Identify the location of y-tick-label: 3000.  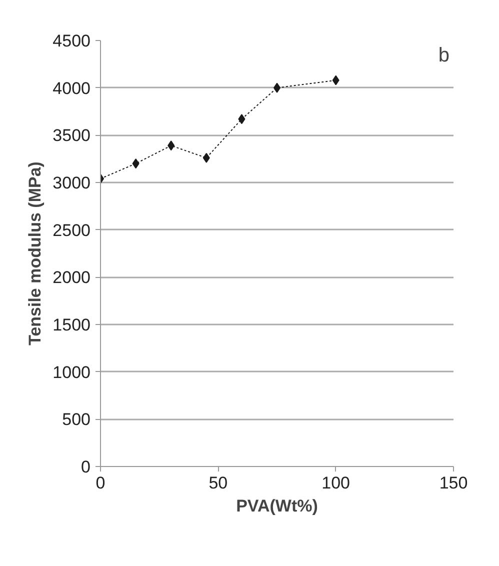
(71, 183).